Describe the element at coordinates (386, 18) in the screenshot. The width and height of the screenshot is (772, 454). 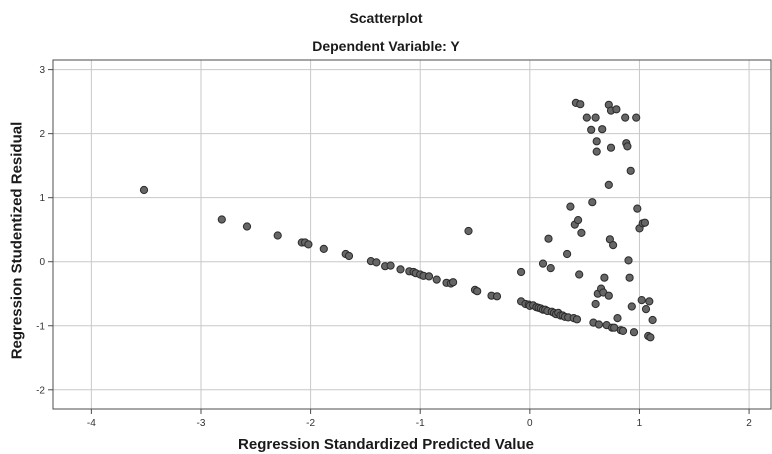
I see `chart-title: Scatterplot` at that location.